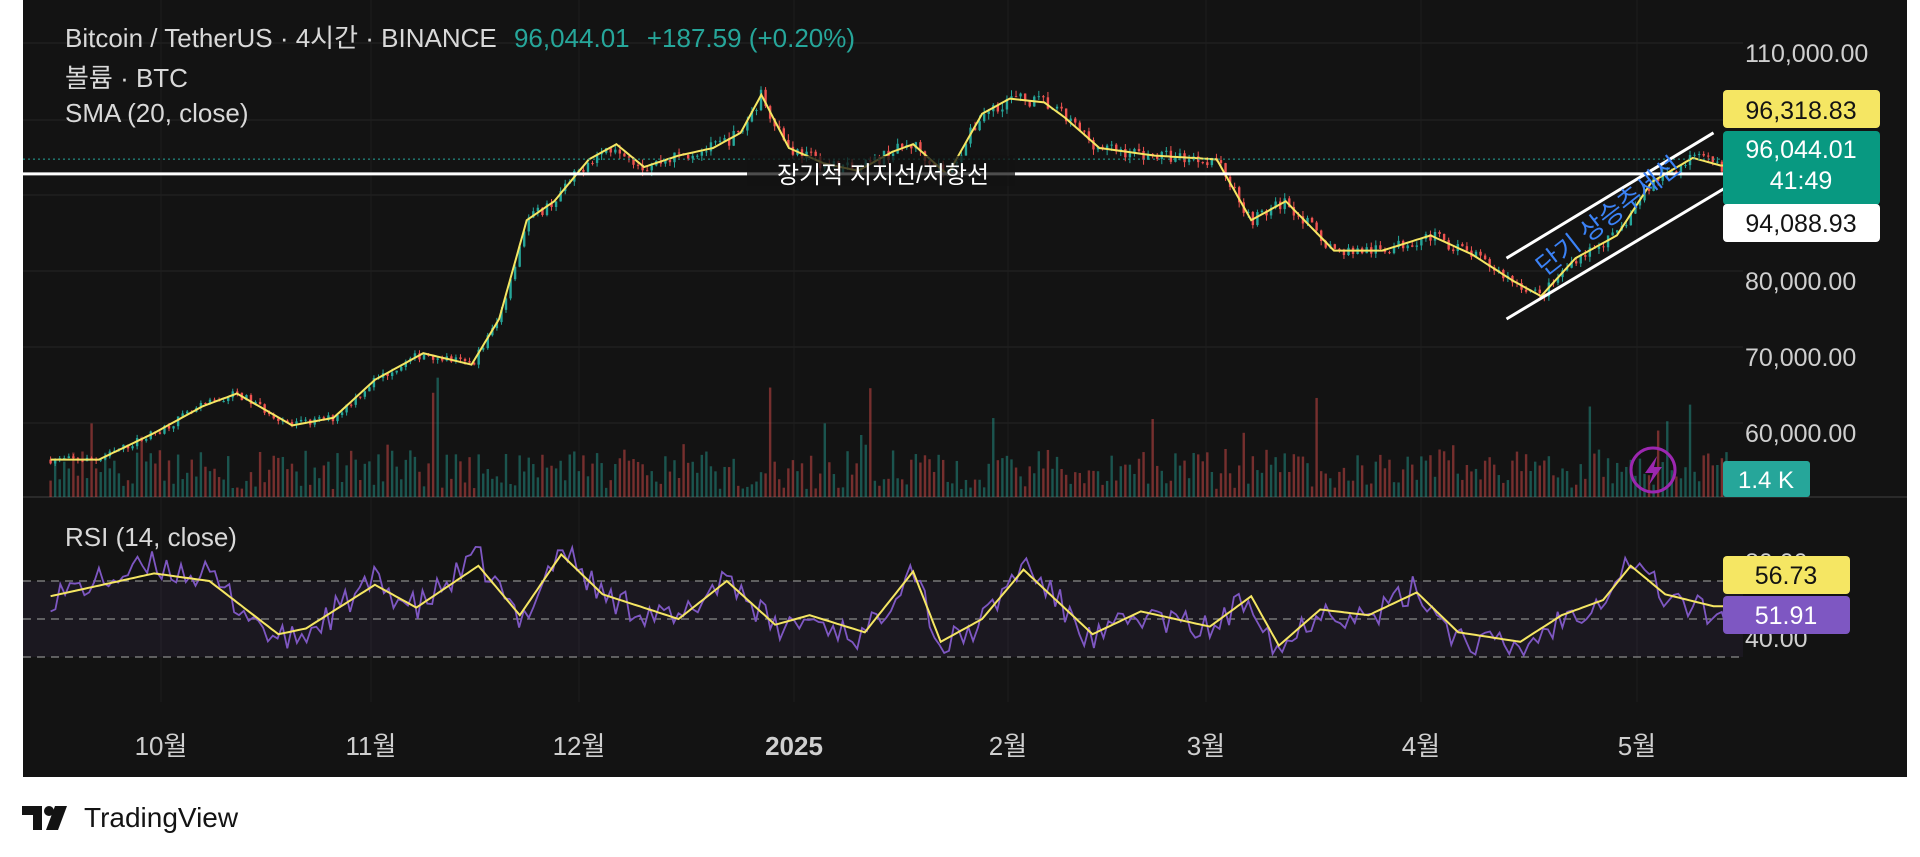  What do you see at coordinates (883, 175) in the screenshot?
I see `support-resistance-label: 장기적 지지선/저항선` at bounding box center [883, 175].